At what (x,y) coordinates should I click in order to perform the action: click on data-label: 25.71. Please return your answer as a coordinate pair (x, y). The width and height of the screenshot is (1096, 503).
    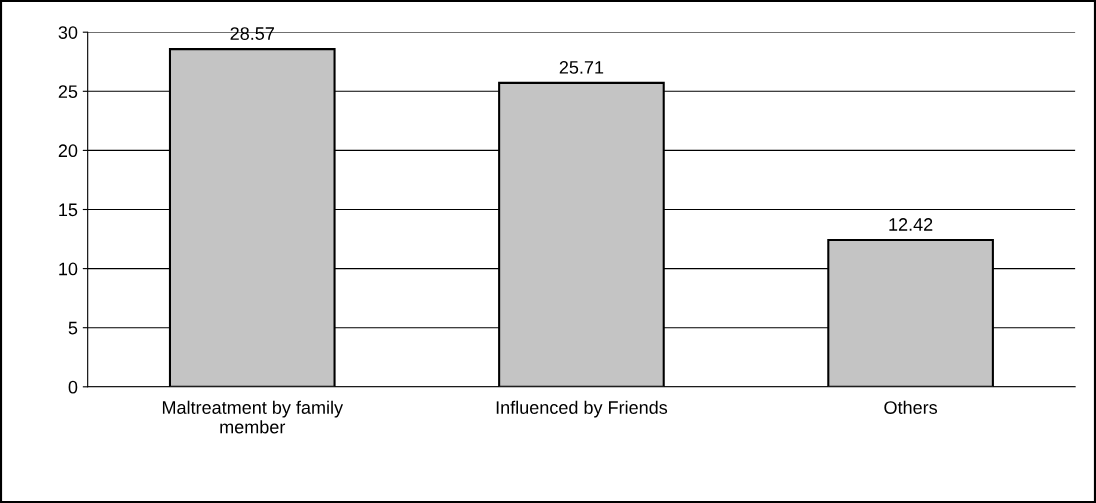
    Looking at the image, I should click on (581, 67).